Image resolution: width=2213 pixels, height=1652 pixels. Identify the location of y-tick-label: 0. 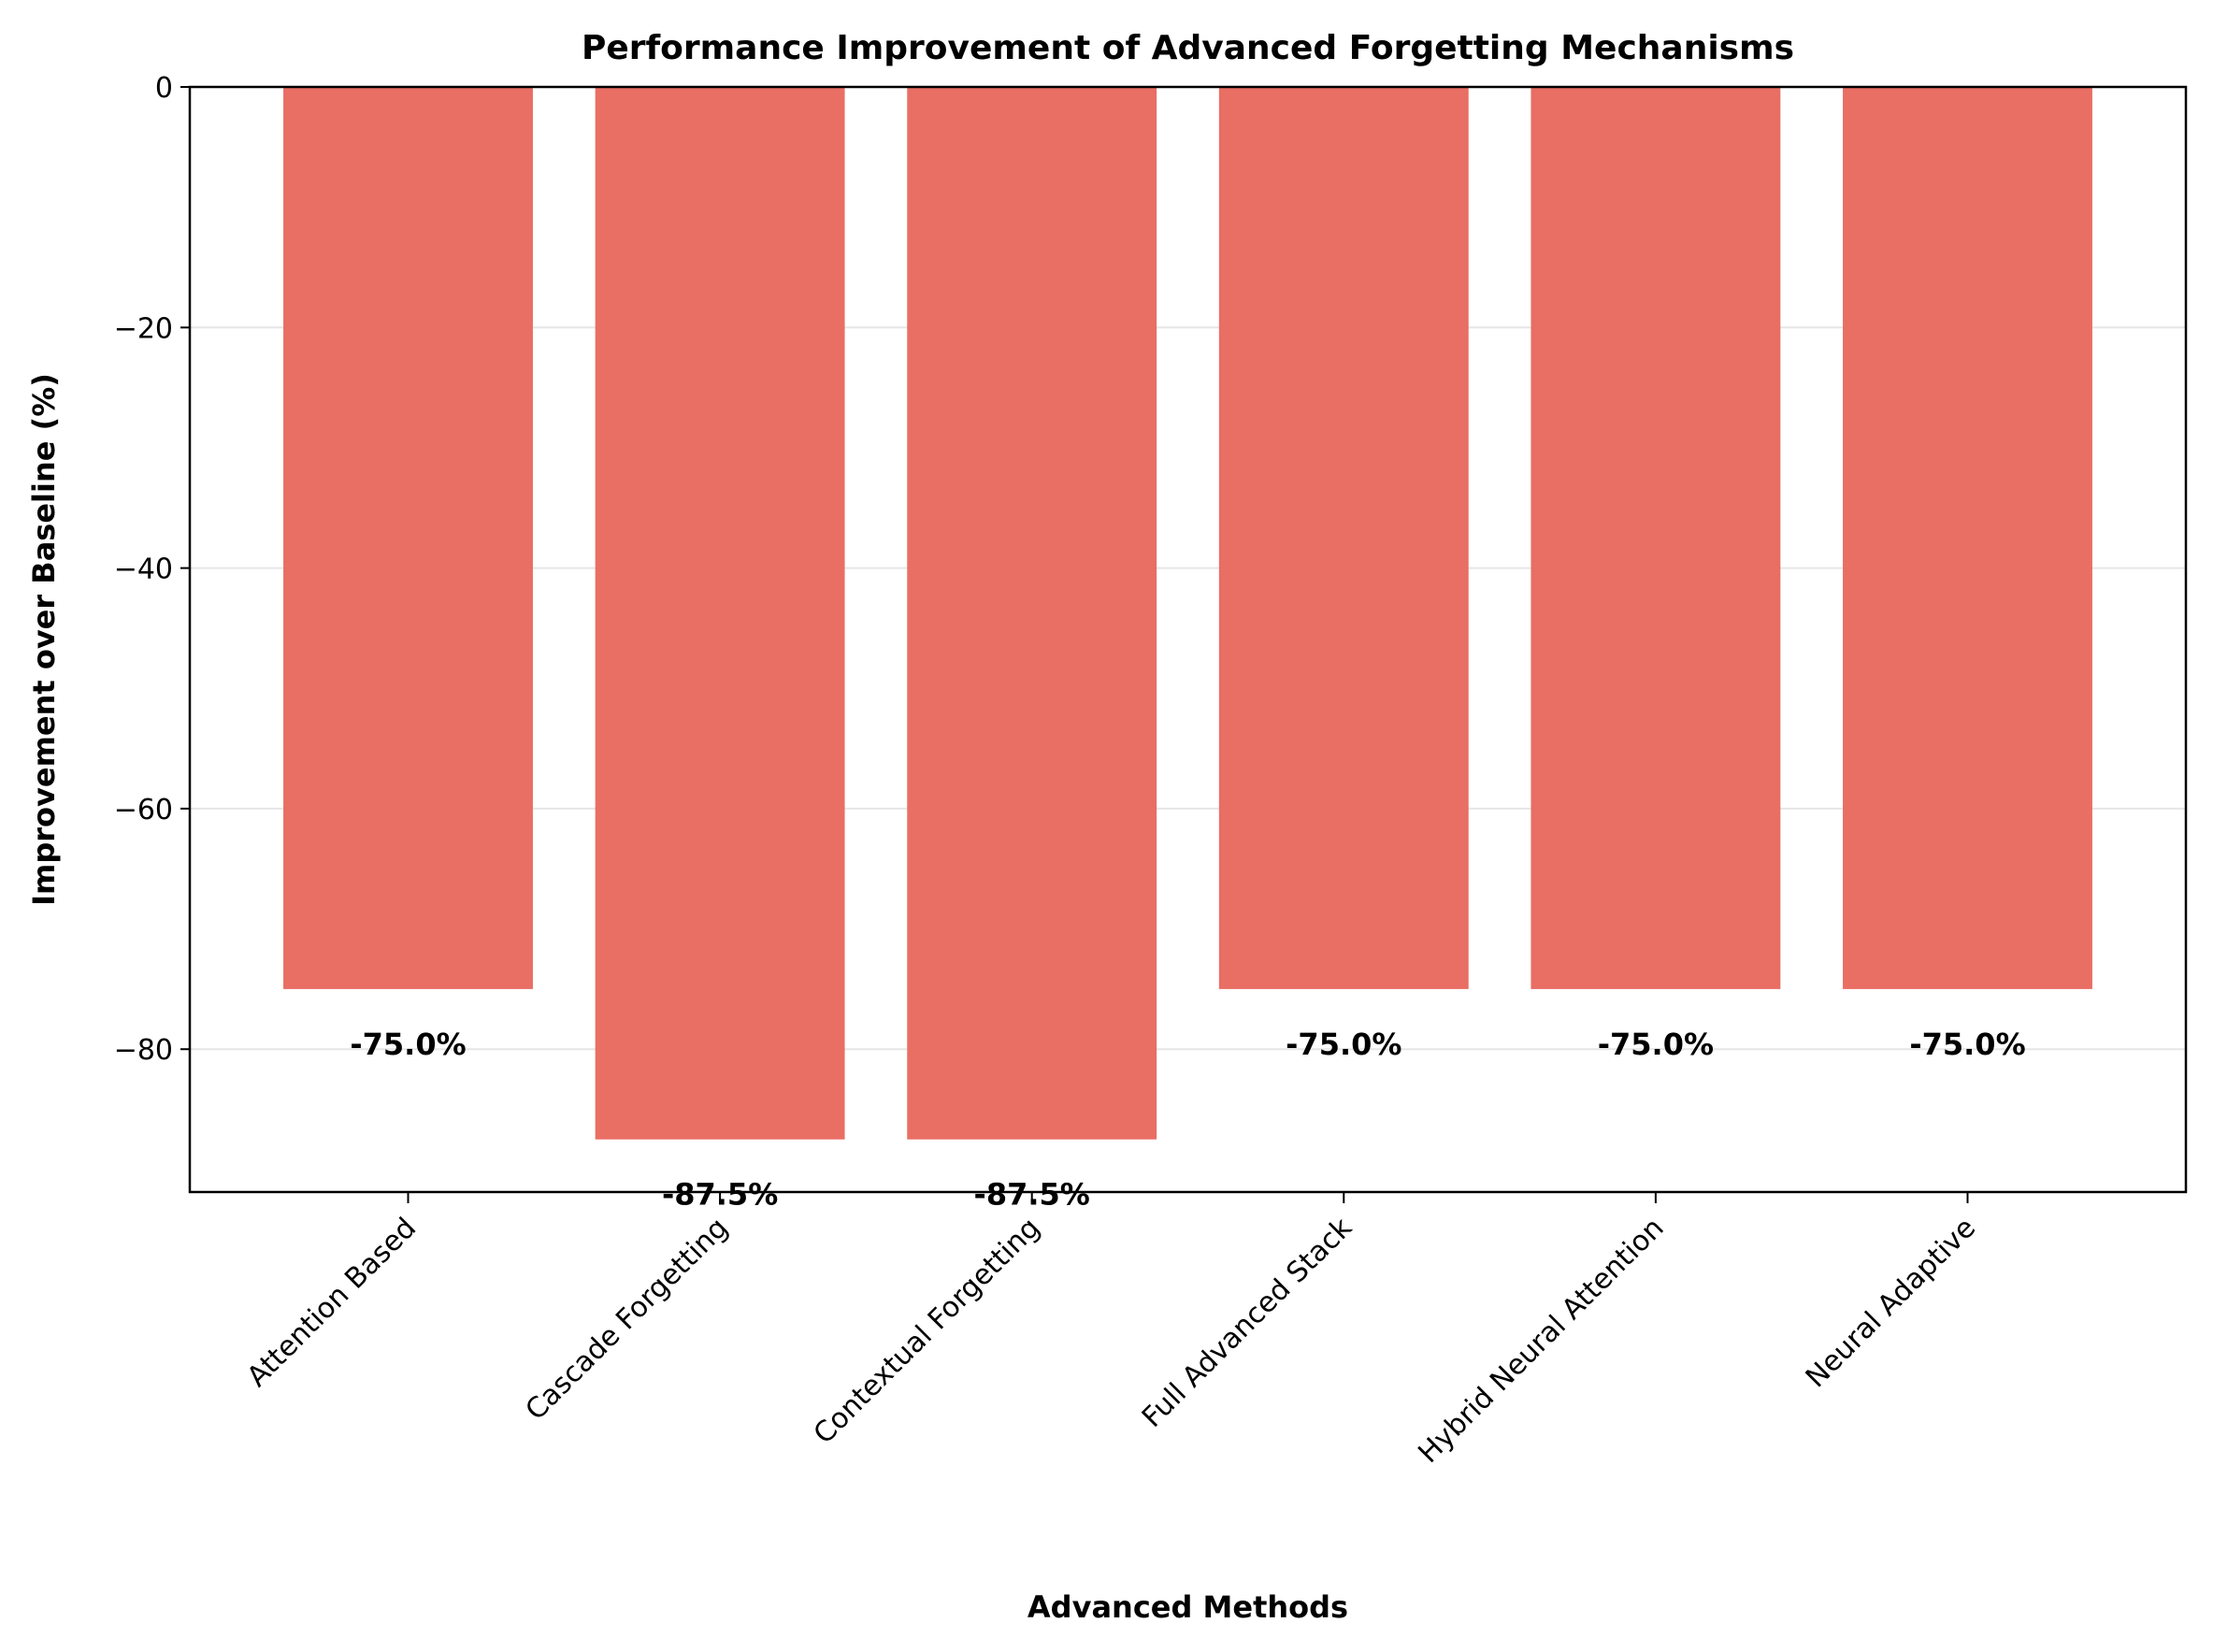
(164, 89).